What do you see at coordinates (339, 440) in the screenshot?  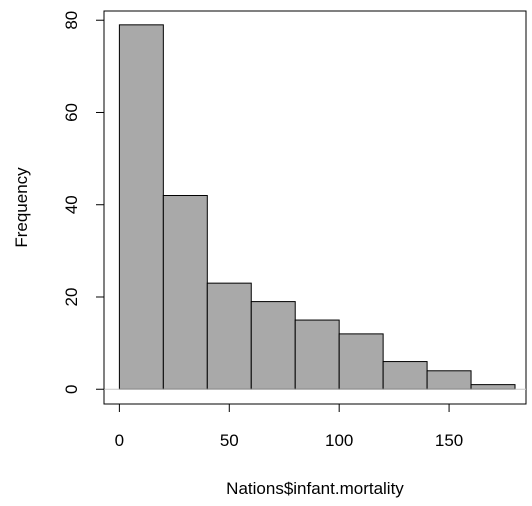 I see `x-tick-label: 100` at bounding box center [339, 440].